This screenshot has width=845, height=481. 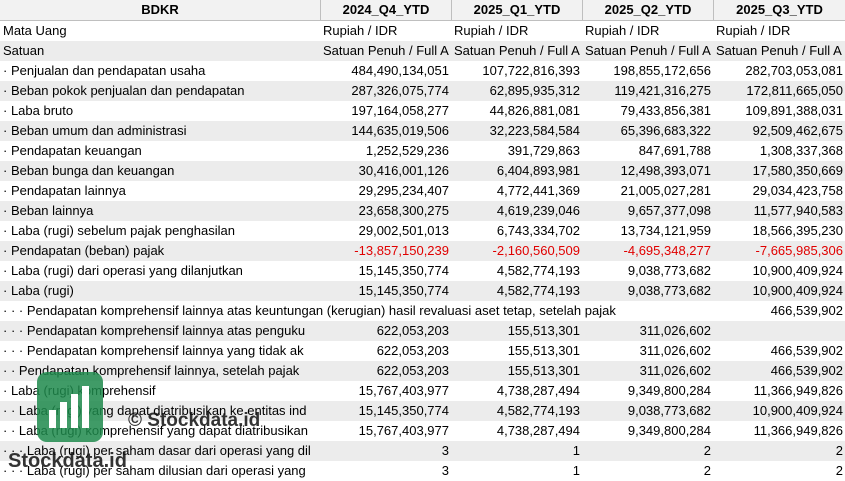 I want to click on row-value: 4,772,441,369, so click(x=538, y=190).